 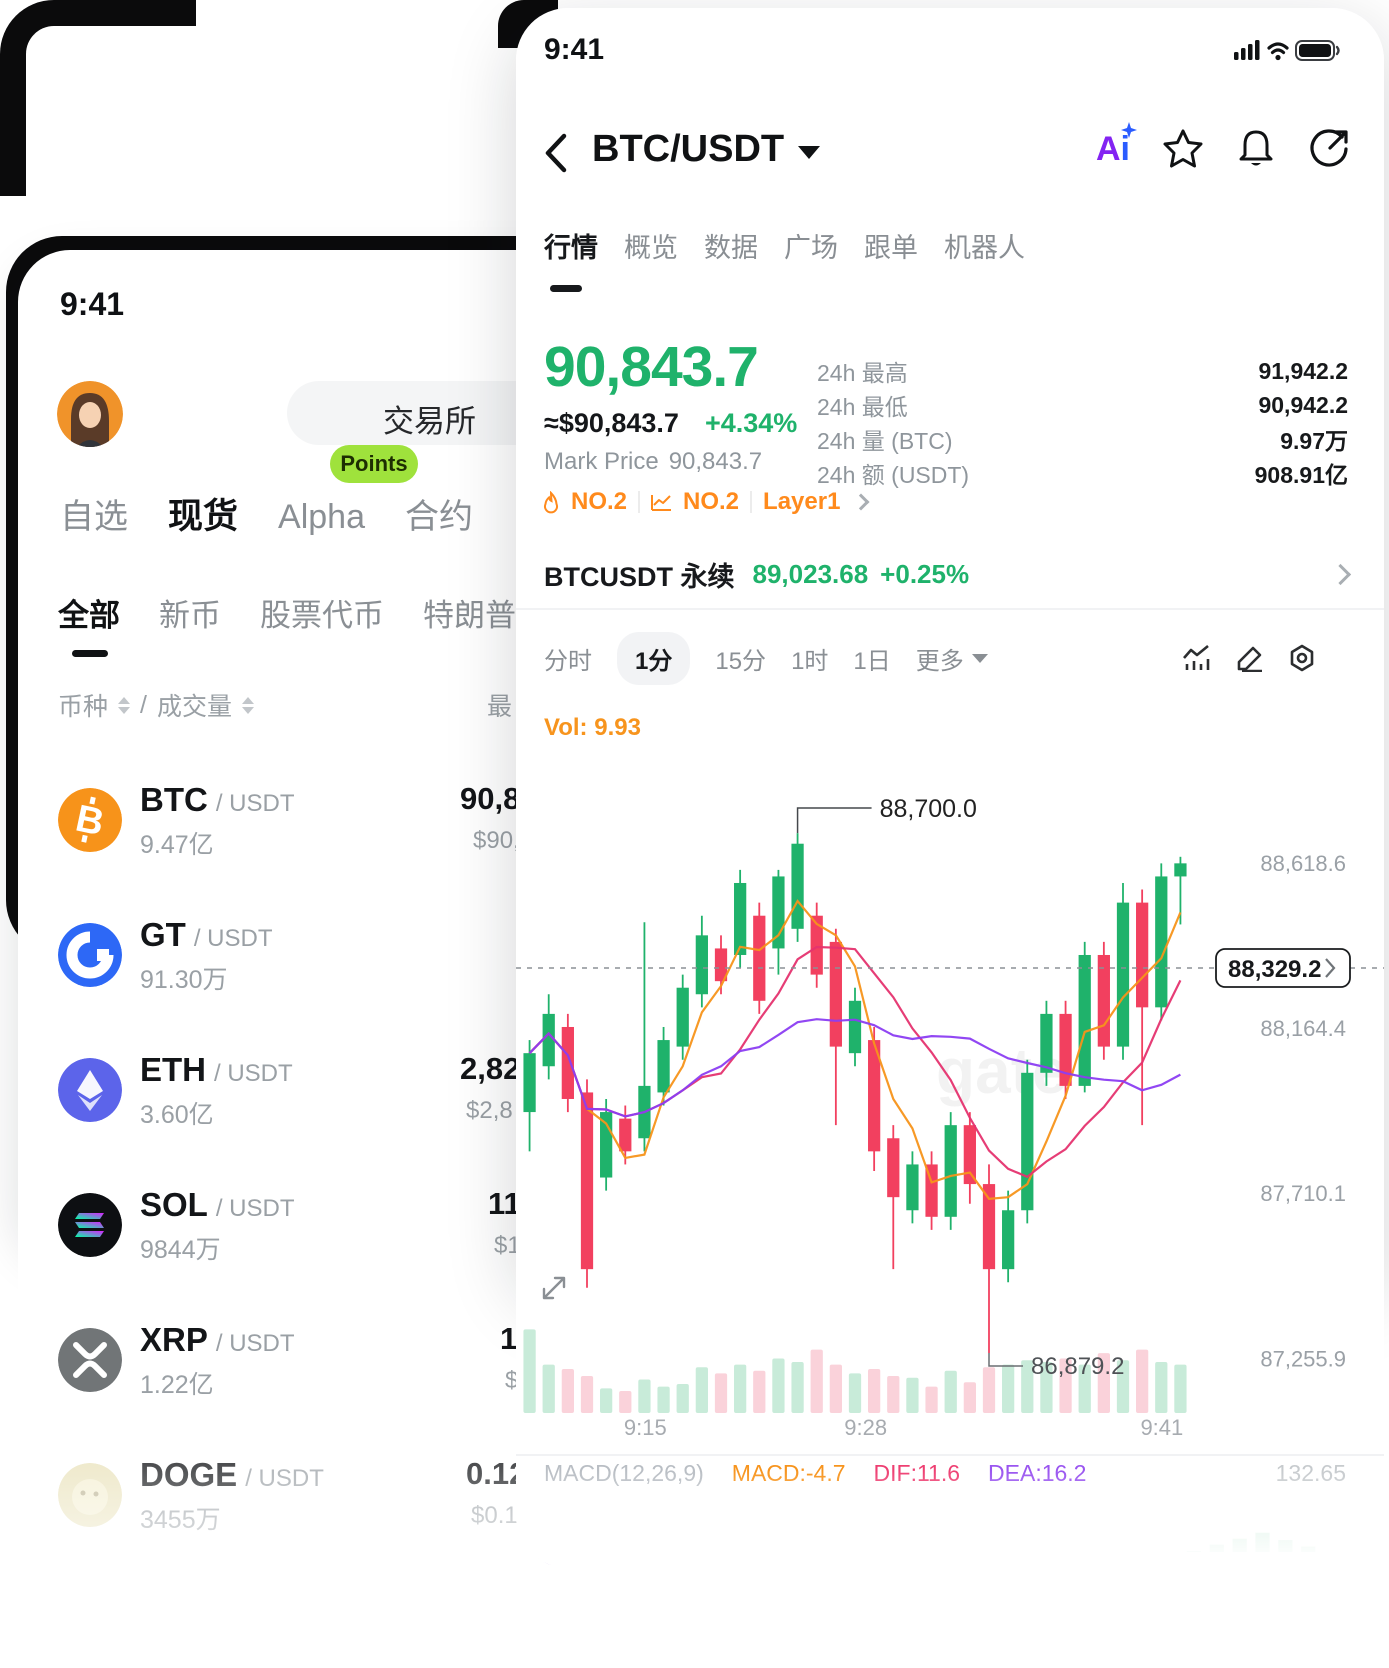 I want to click on list-item-gt: GT / USDT 91.30万, so click(x=518, y=955).